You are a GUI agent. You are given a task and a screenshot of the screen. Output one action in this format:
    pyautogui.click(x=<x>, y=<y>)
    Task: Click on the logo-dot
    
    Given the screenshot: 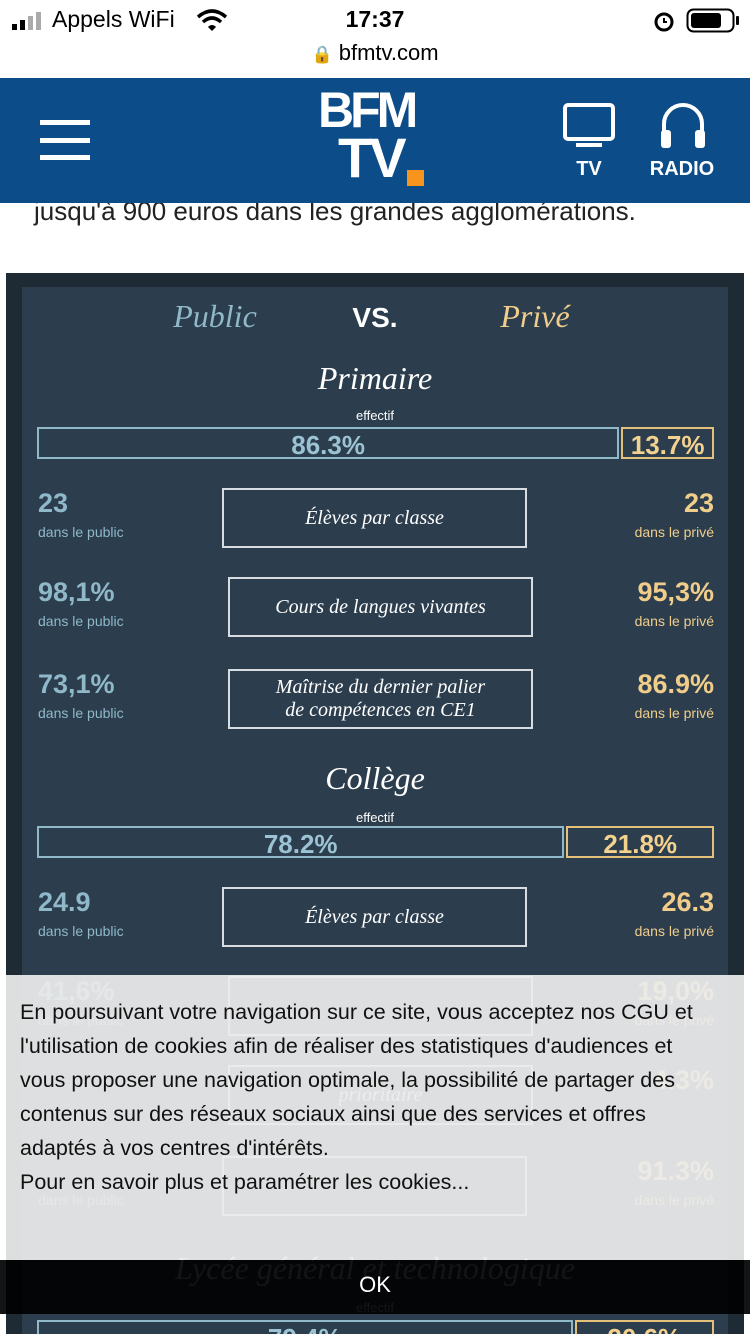 What is the action you would take?
    pyautogui.click(x=415, y=178)
    